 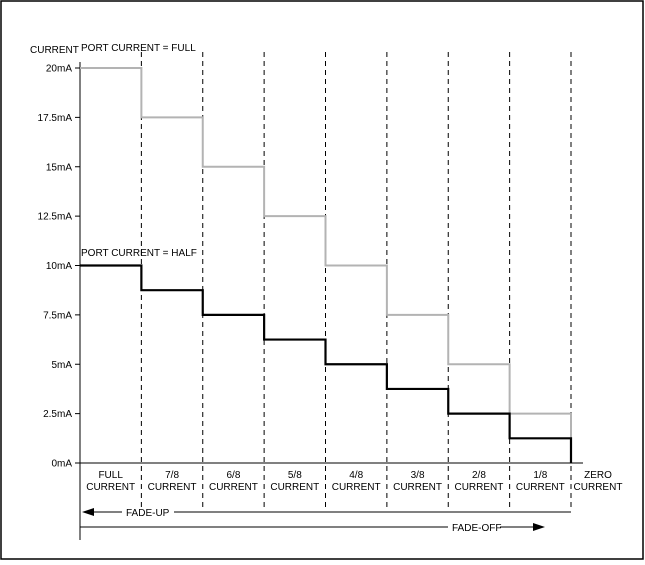 What do you see at coordinates (59, 167) in the screenshot?
I see `y-tick-label: 15mA` at bounding box center [59, 167].